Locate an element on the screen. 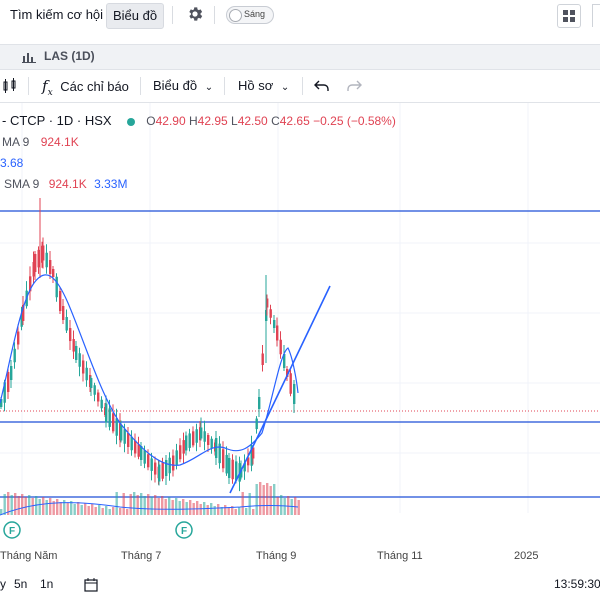  chart-type-dropdown: Biểu đồ ⌄ is located at coordinates (183, 87).